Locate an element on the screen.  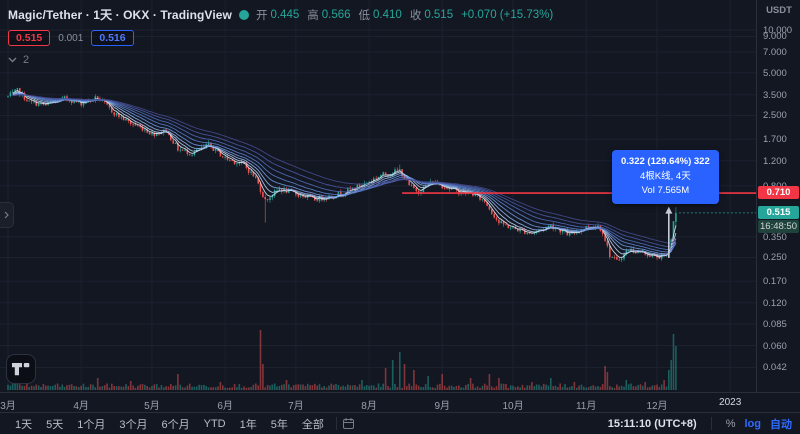
time-tick-label: 8月 is located at coordinates (369, 406).